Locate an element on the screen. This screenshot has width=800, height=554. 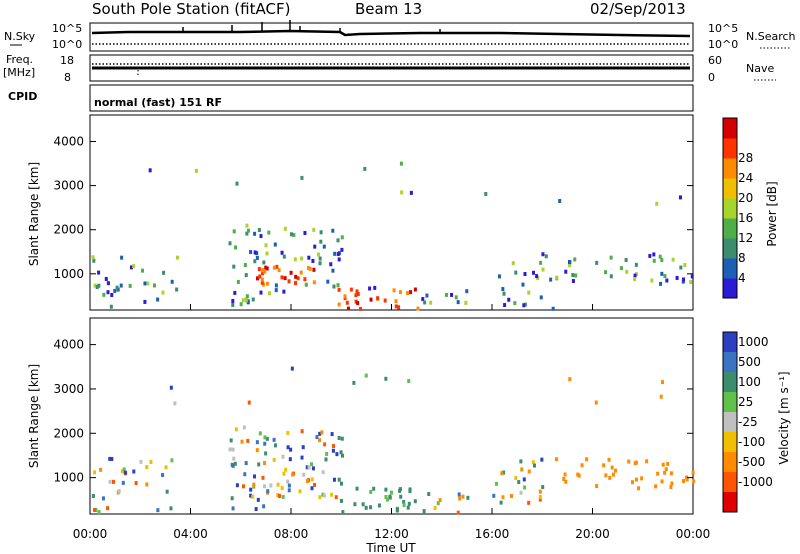
power-y-tick-label: 2000 is located at coordinates (68, 230).